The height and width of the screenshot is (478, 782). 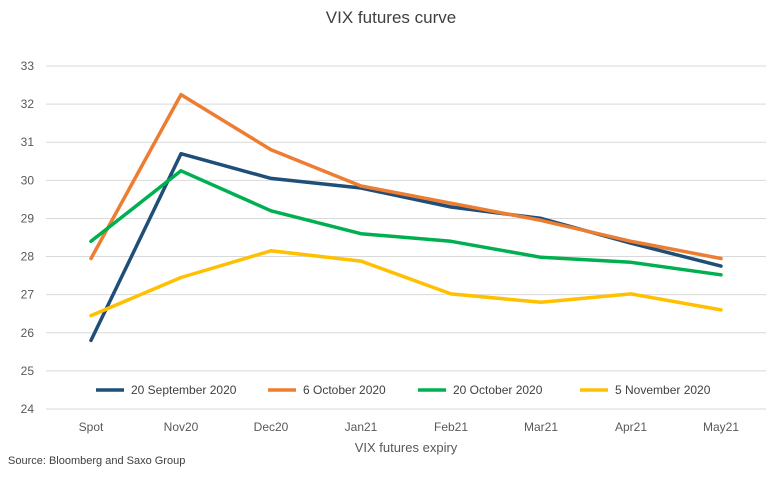 I want to click on x-tick-label: Nov20, so click(x=181, y=427).